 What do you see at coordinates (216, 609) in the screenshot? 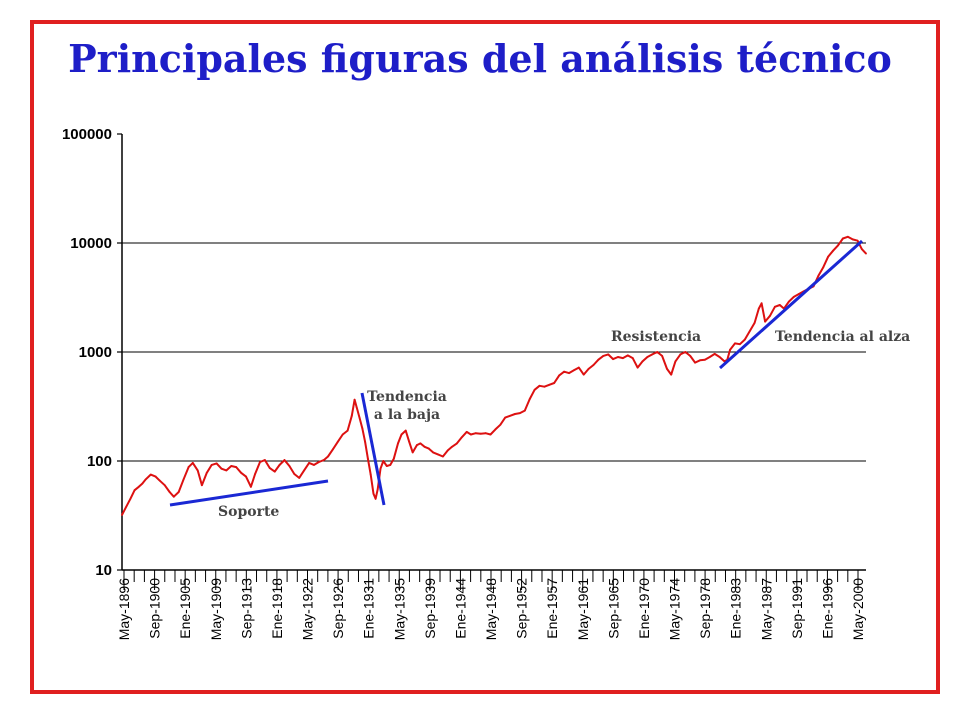
I see `x-tick-label: May-1909` at bounding box center [216, 609].